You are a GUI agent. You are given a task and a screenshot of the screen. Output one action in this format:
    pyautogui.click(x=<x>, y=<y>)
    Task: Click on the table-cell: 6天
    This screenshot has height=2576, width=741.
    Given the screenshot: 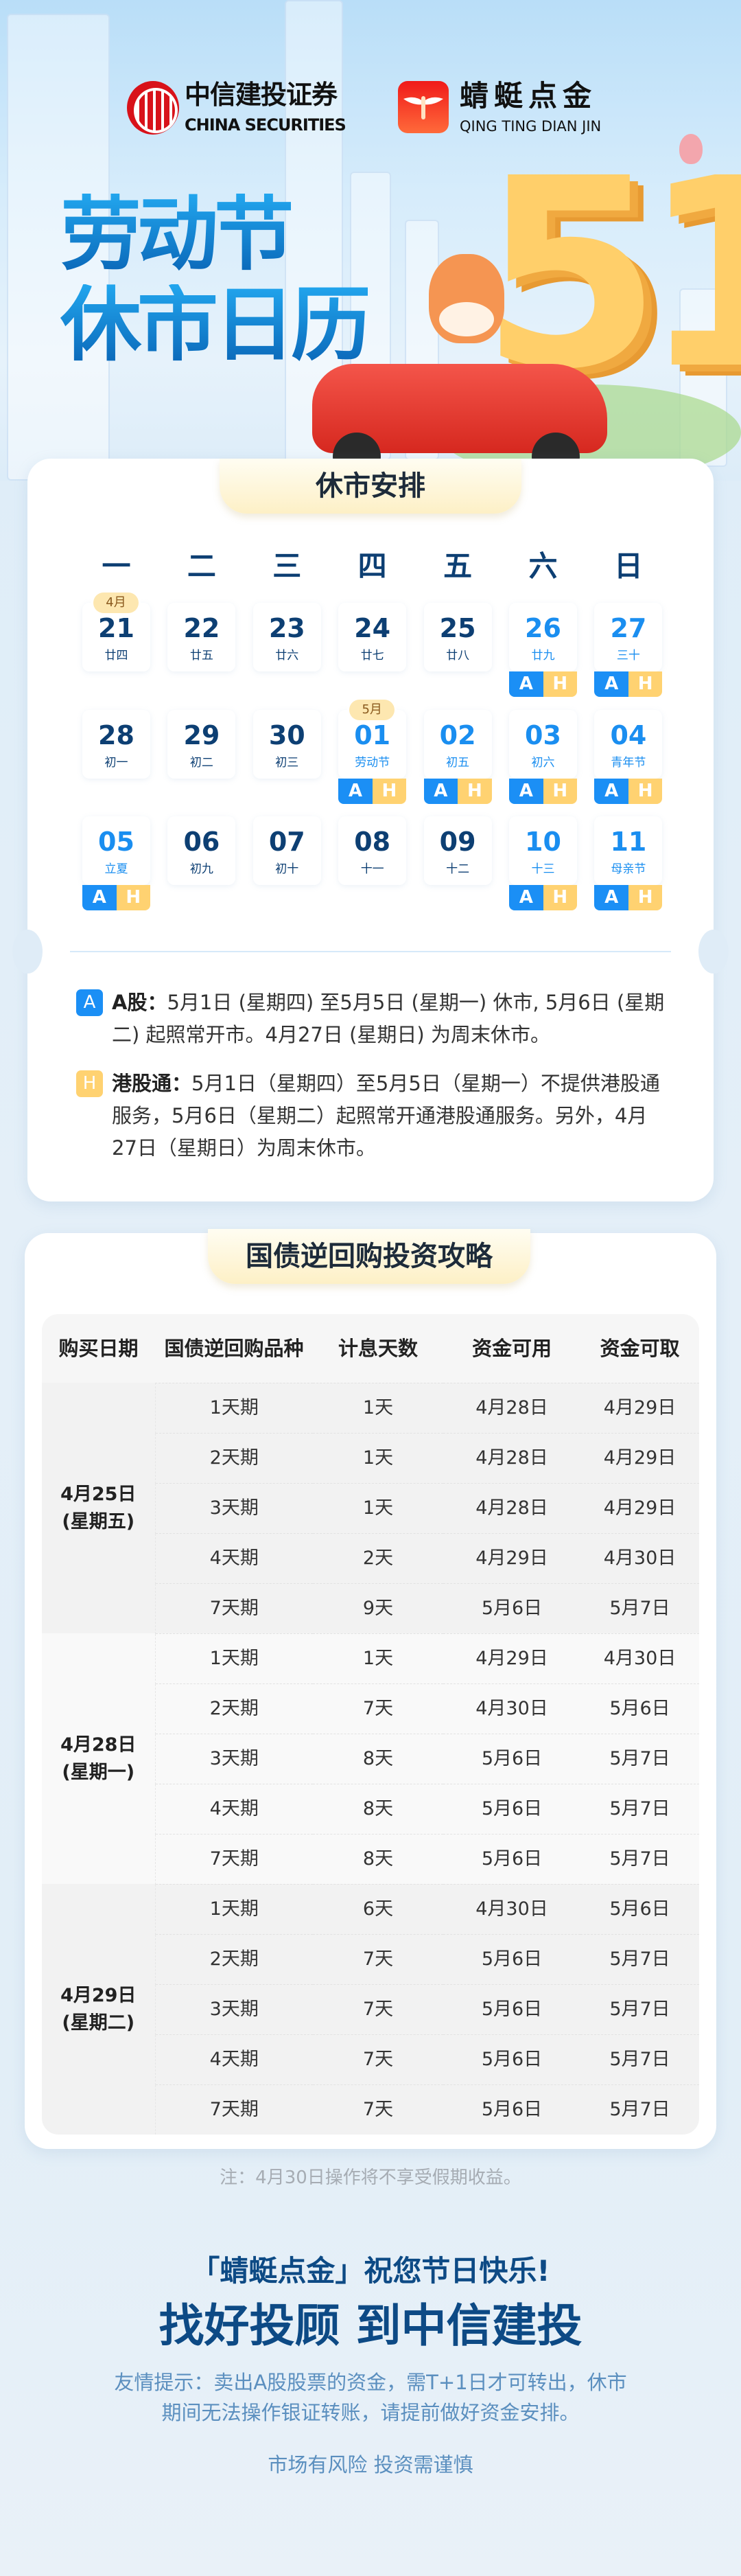 What is the action you would take?
    pyautogui.click(x=378, y=1908)
    